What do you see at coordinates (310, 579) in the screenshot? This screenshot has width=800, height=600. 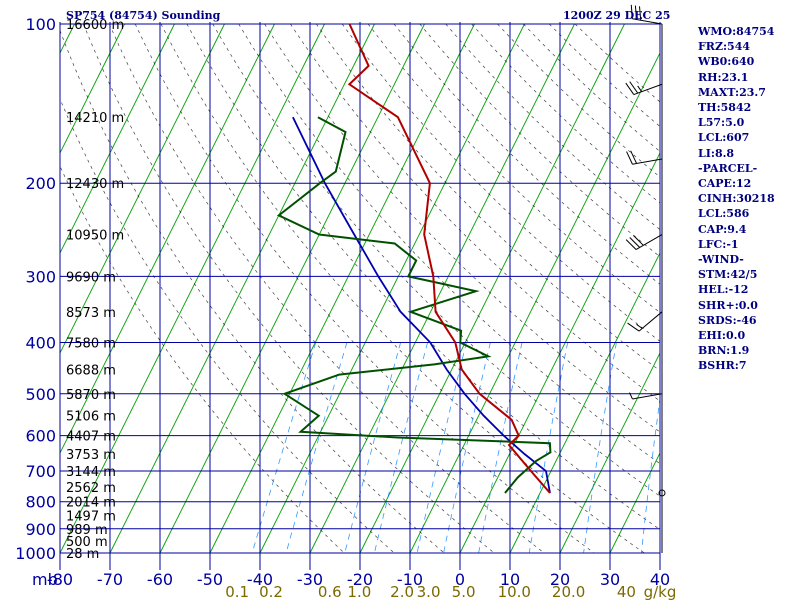 I see `temperature-tick-label: -30` at bounding box center [310, 579].